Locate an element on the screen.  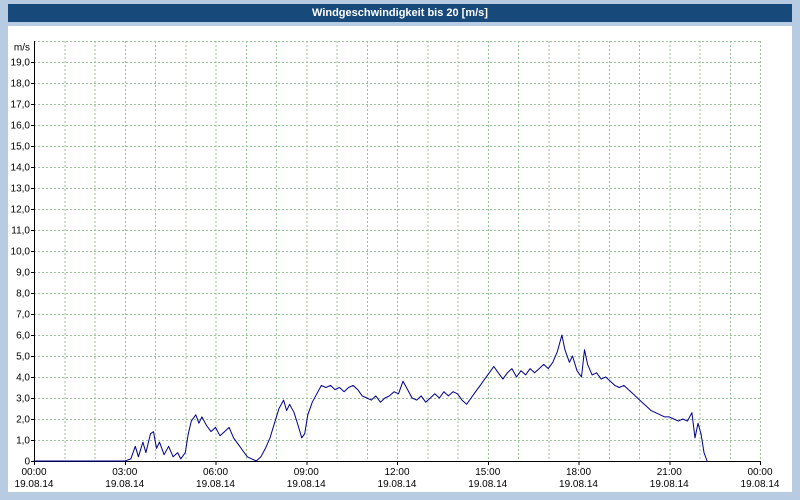
y-tick-label: 18,0 is located at coordinates (21, 84).